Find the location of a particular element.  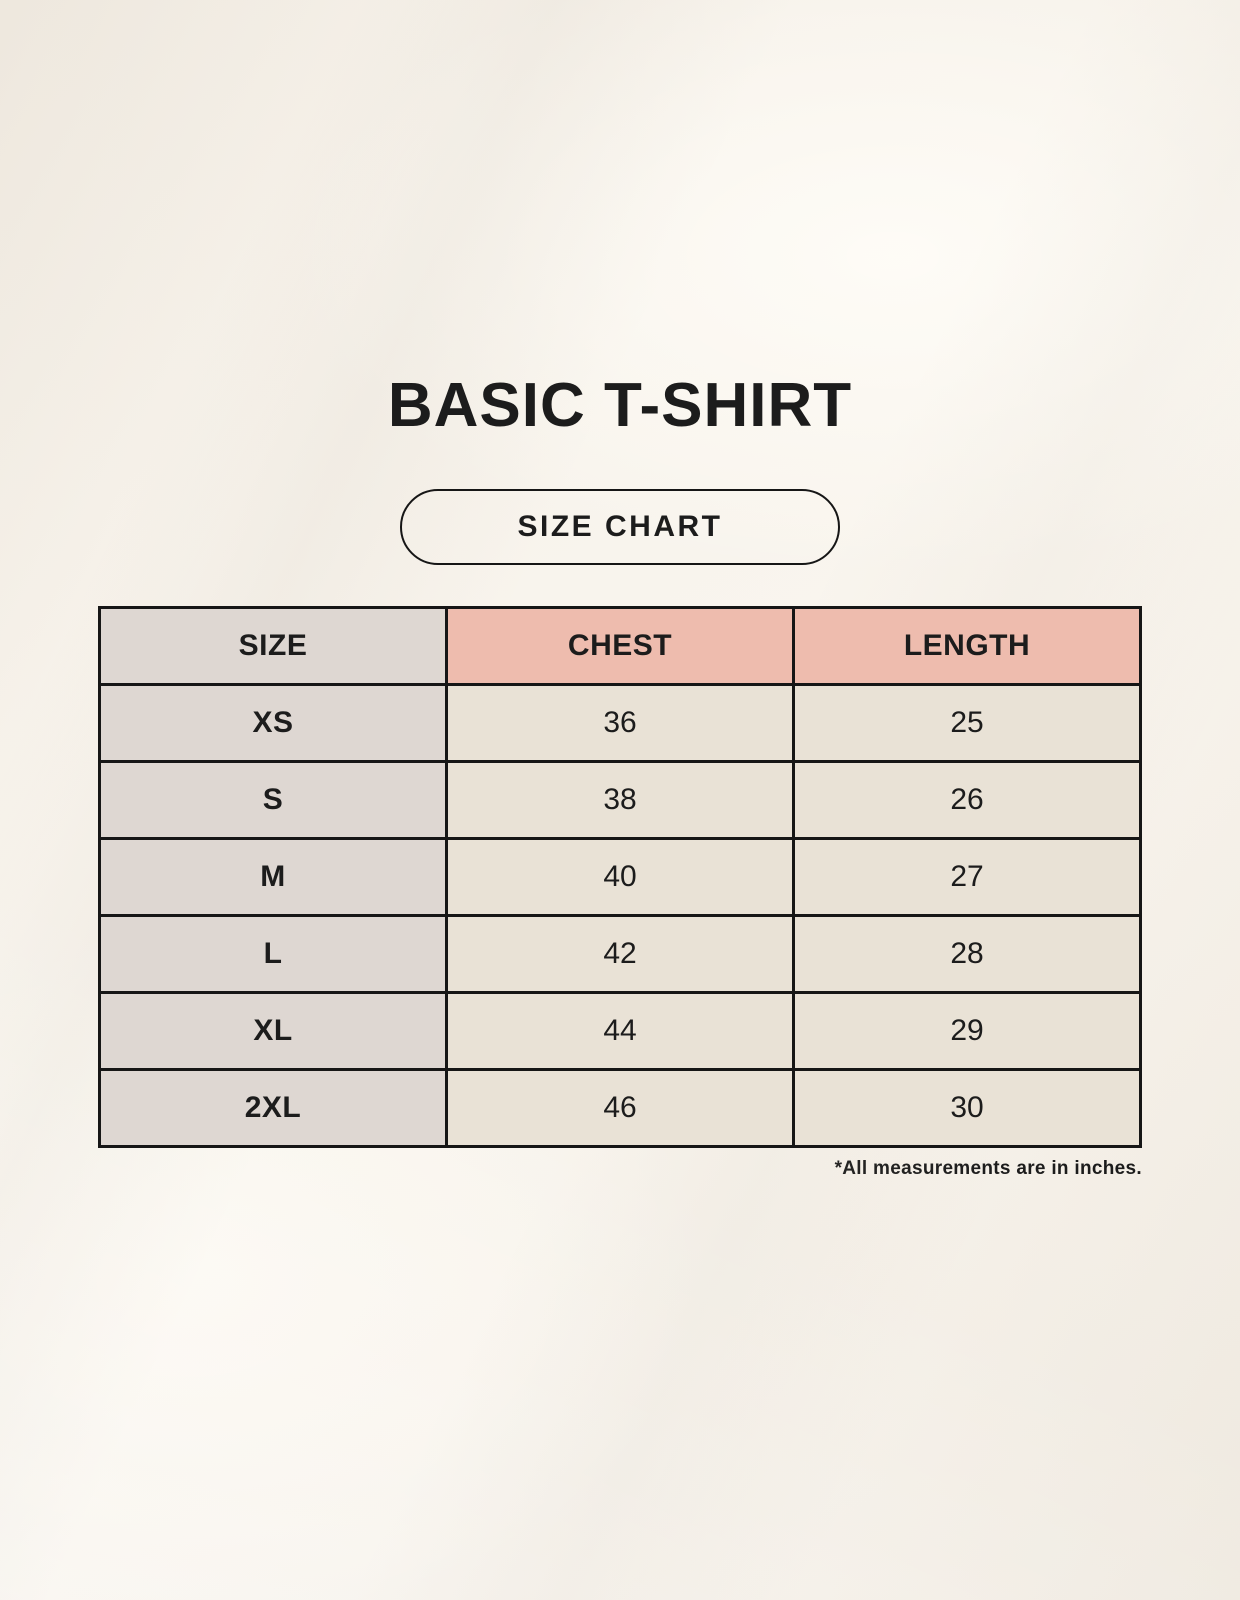

chest-value: 40 is located at coordinates (620, 877).